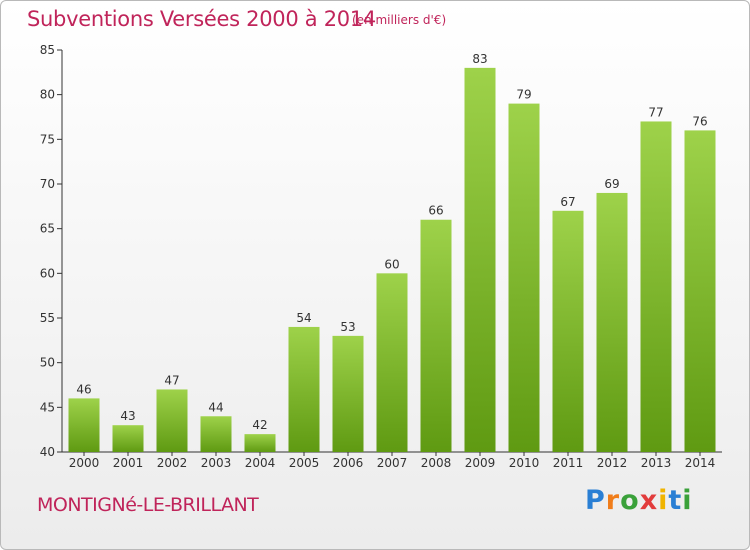 The width and height of the screenshot is (750, 550). Describe the element at coordinates (480, 259) in the screenshot. I see `bar-2009` at that location.